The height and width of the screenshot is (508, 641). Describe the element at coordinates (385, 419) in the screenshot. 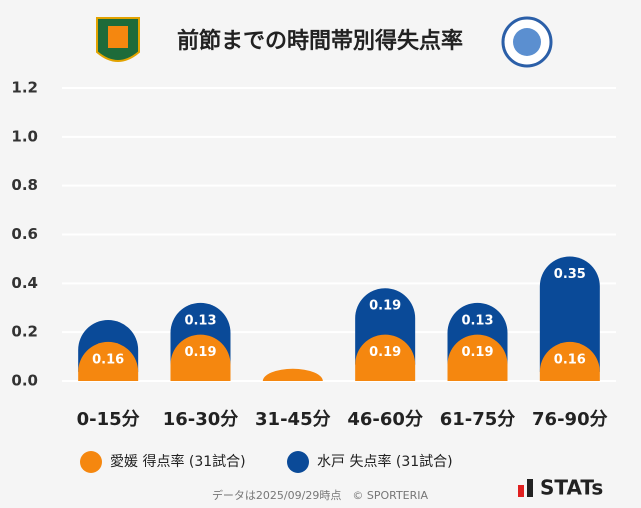

I see `x-tick-label: 46-60分` at that location.